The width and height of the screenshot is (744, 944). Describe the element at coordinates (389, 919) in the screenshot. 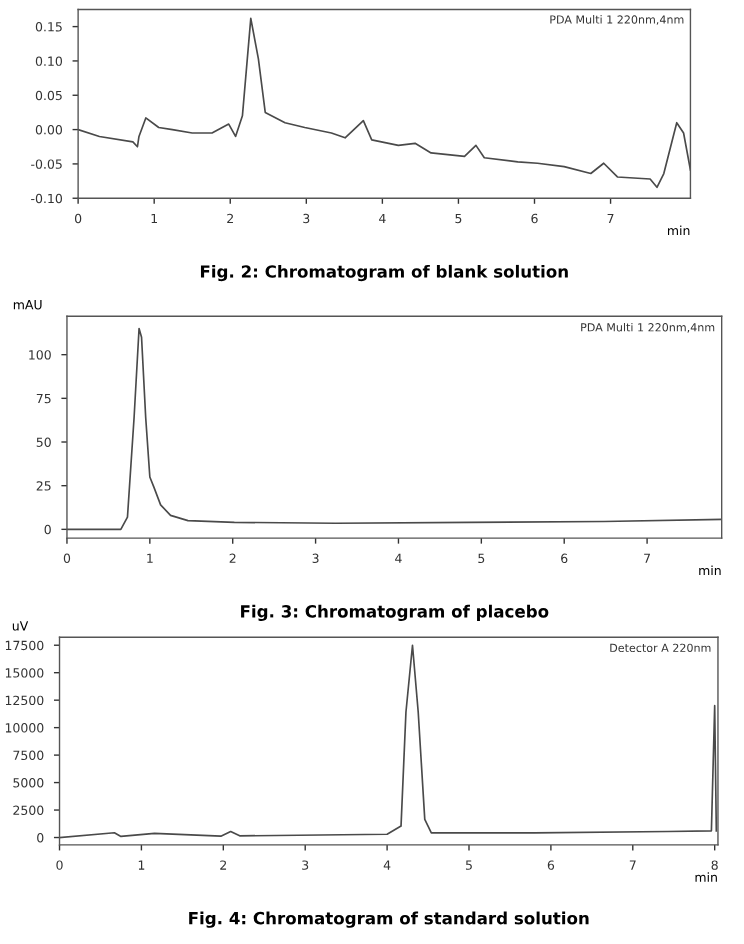

I see `text: Fig. 4: Chromatogram of standard solution` at that location.